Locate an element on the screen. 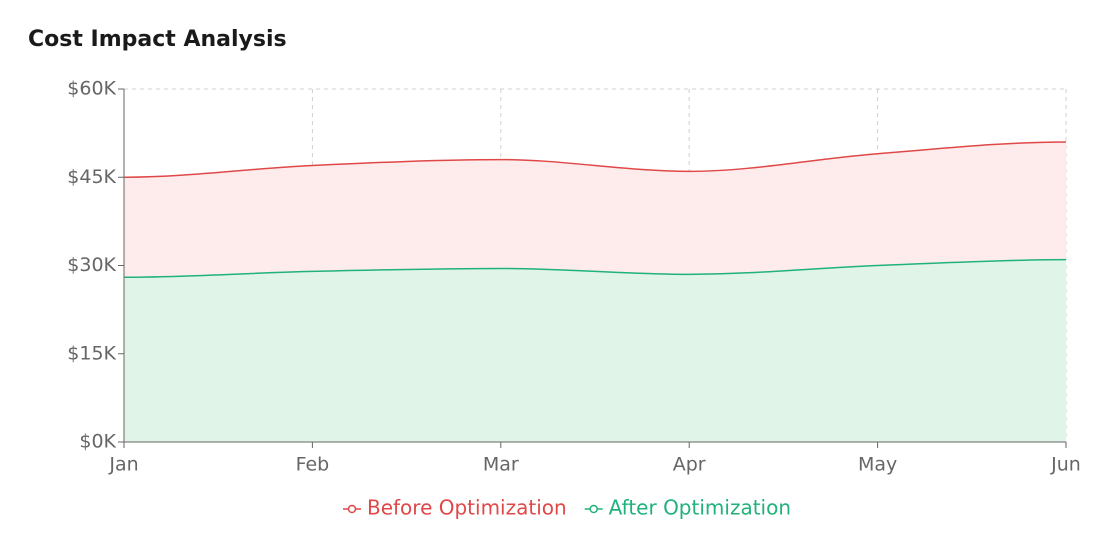 This screenshot has width=1098, height=550. chart-title: Cost Impact Analysis is located at coordinates (157, 39).